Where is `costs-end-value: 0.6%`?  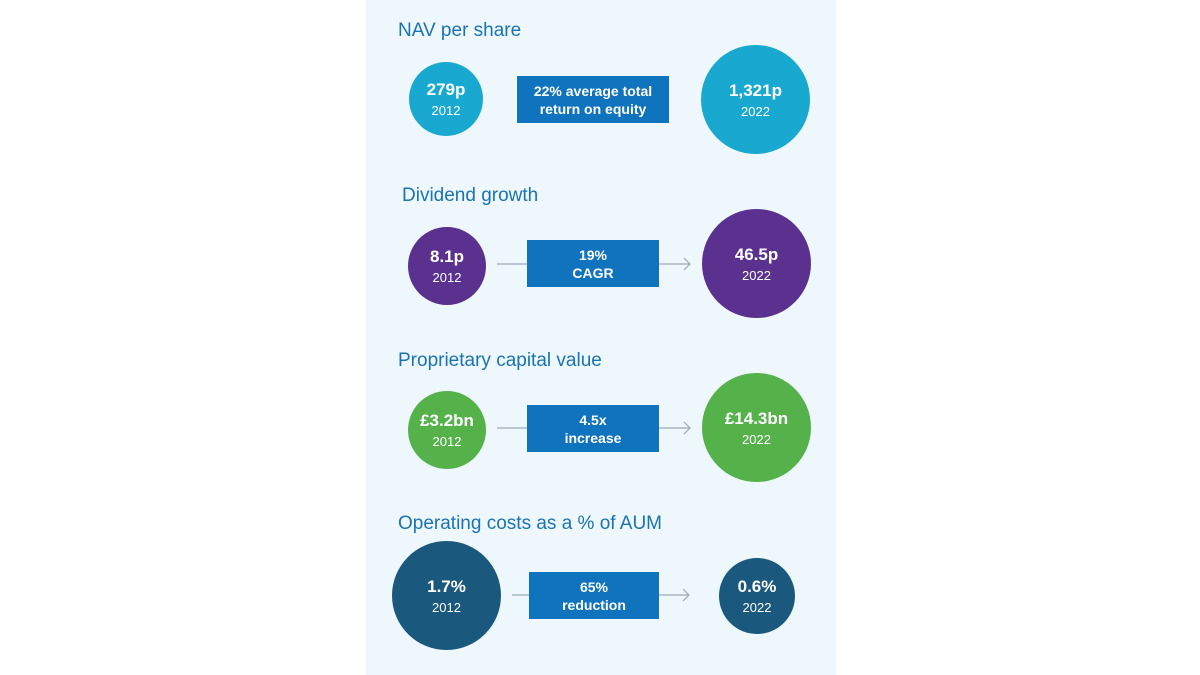 costs-end-value: 0.6% is located at coordinates (757, 586).